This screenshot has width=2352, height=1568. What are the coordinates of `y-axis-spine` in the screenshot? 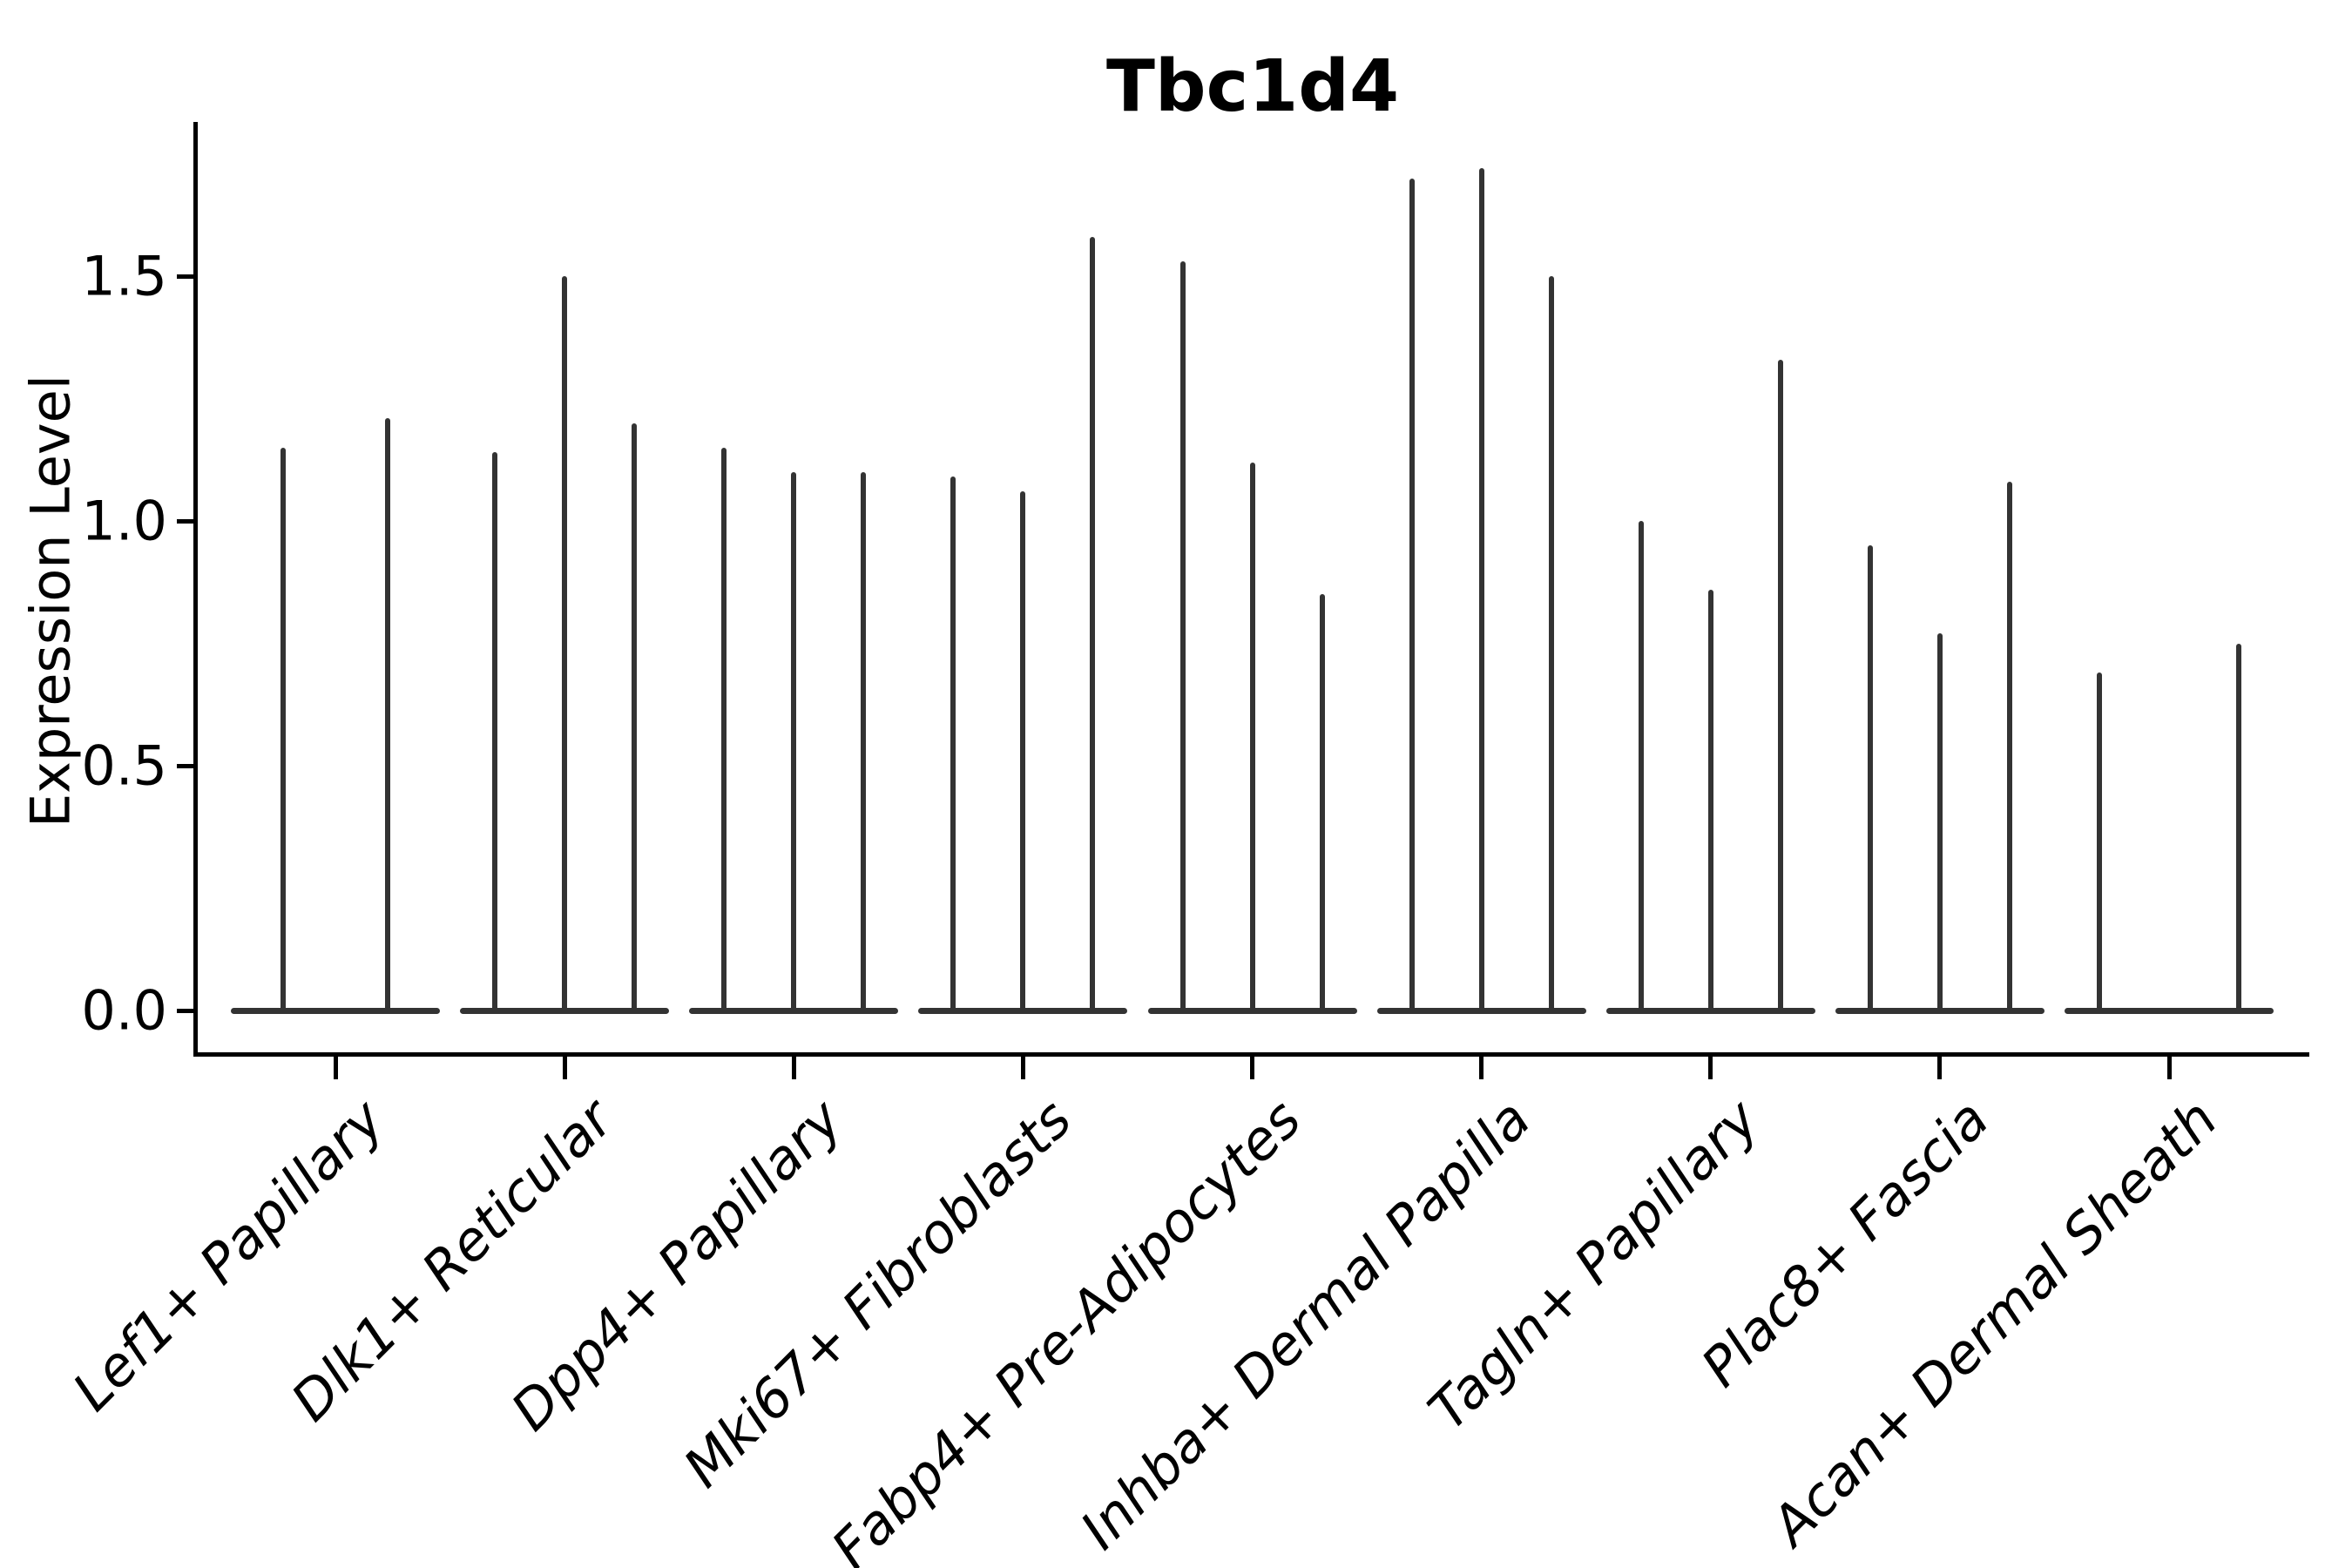 It's located at (195, 589).